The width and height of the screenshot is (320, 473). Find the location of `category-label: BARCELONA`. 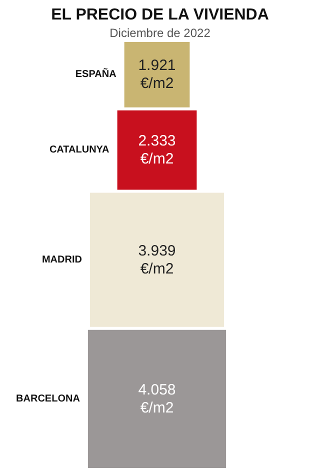

category-label: BARCELONA is located at coordinates (48, 398).